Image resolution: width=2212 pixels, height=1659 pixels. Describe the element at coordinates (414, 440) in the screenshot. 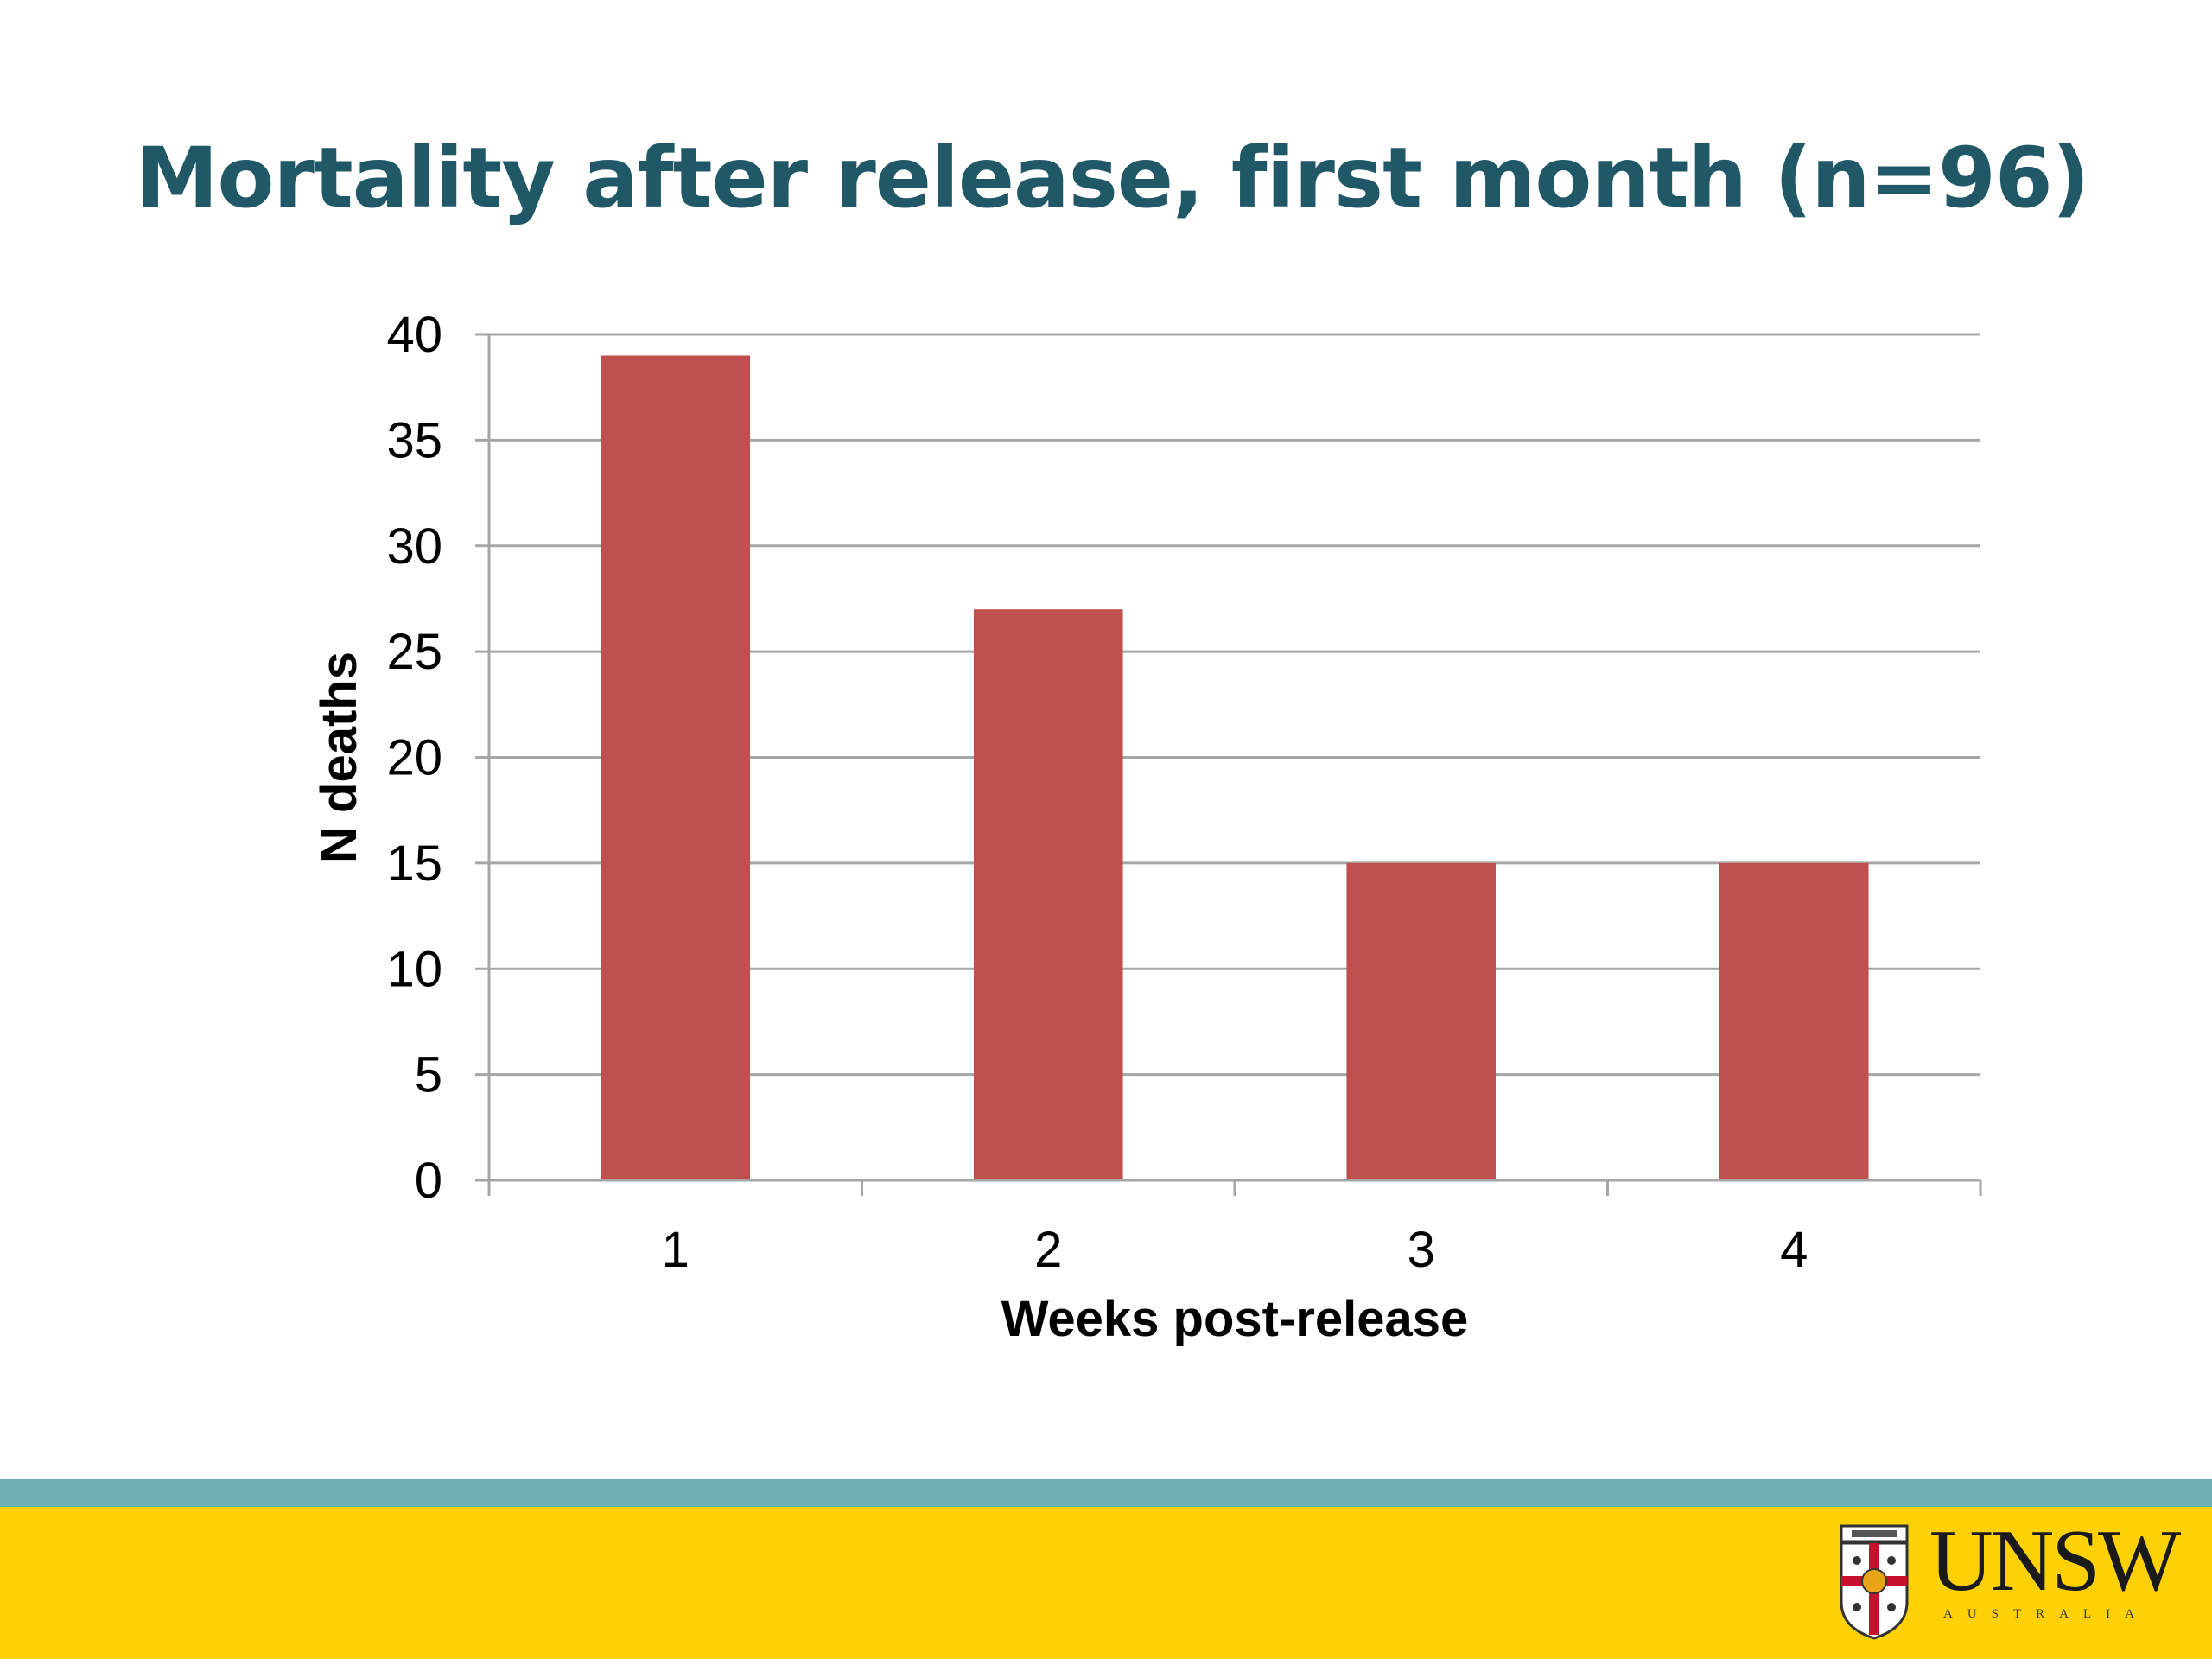

I see `y-tick-label: 35` at that location.